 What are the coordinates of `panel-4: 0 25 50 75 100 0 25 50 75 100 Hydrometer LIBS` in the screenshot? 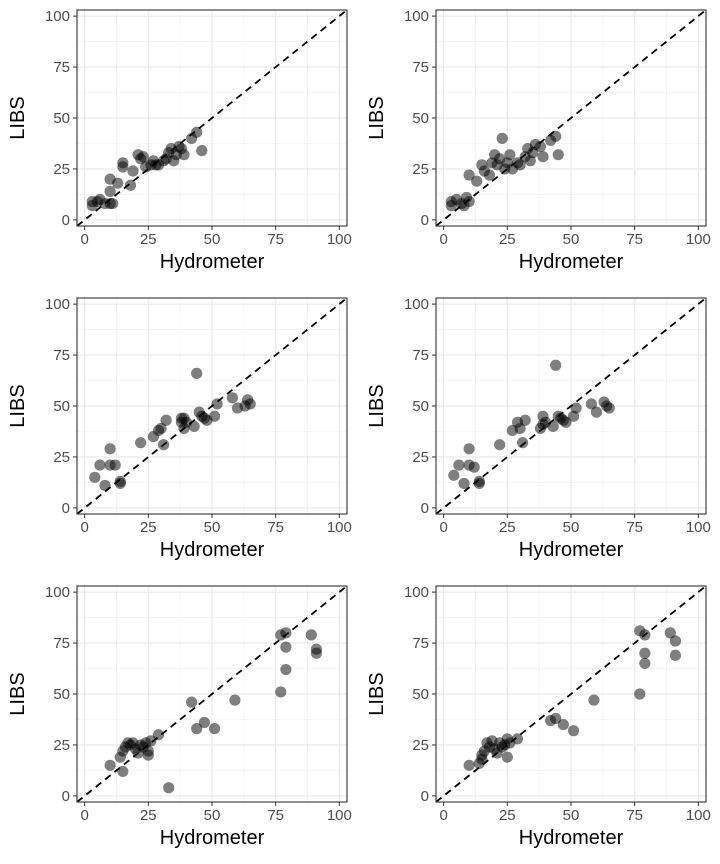 It's located at (538, 428).